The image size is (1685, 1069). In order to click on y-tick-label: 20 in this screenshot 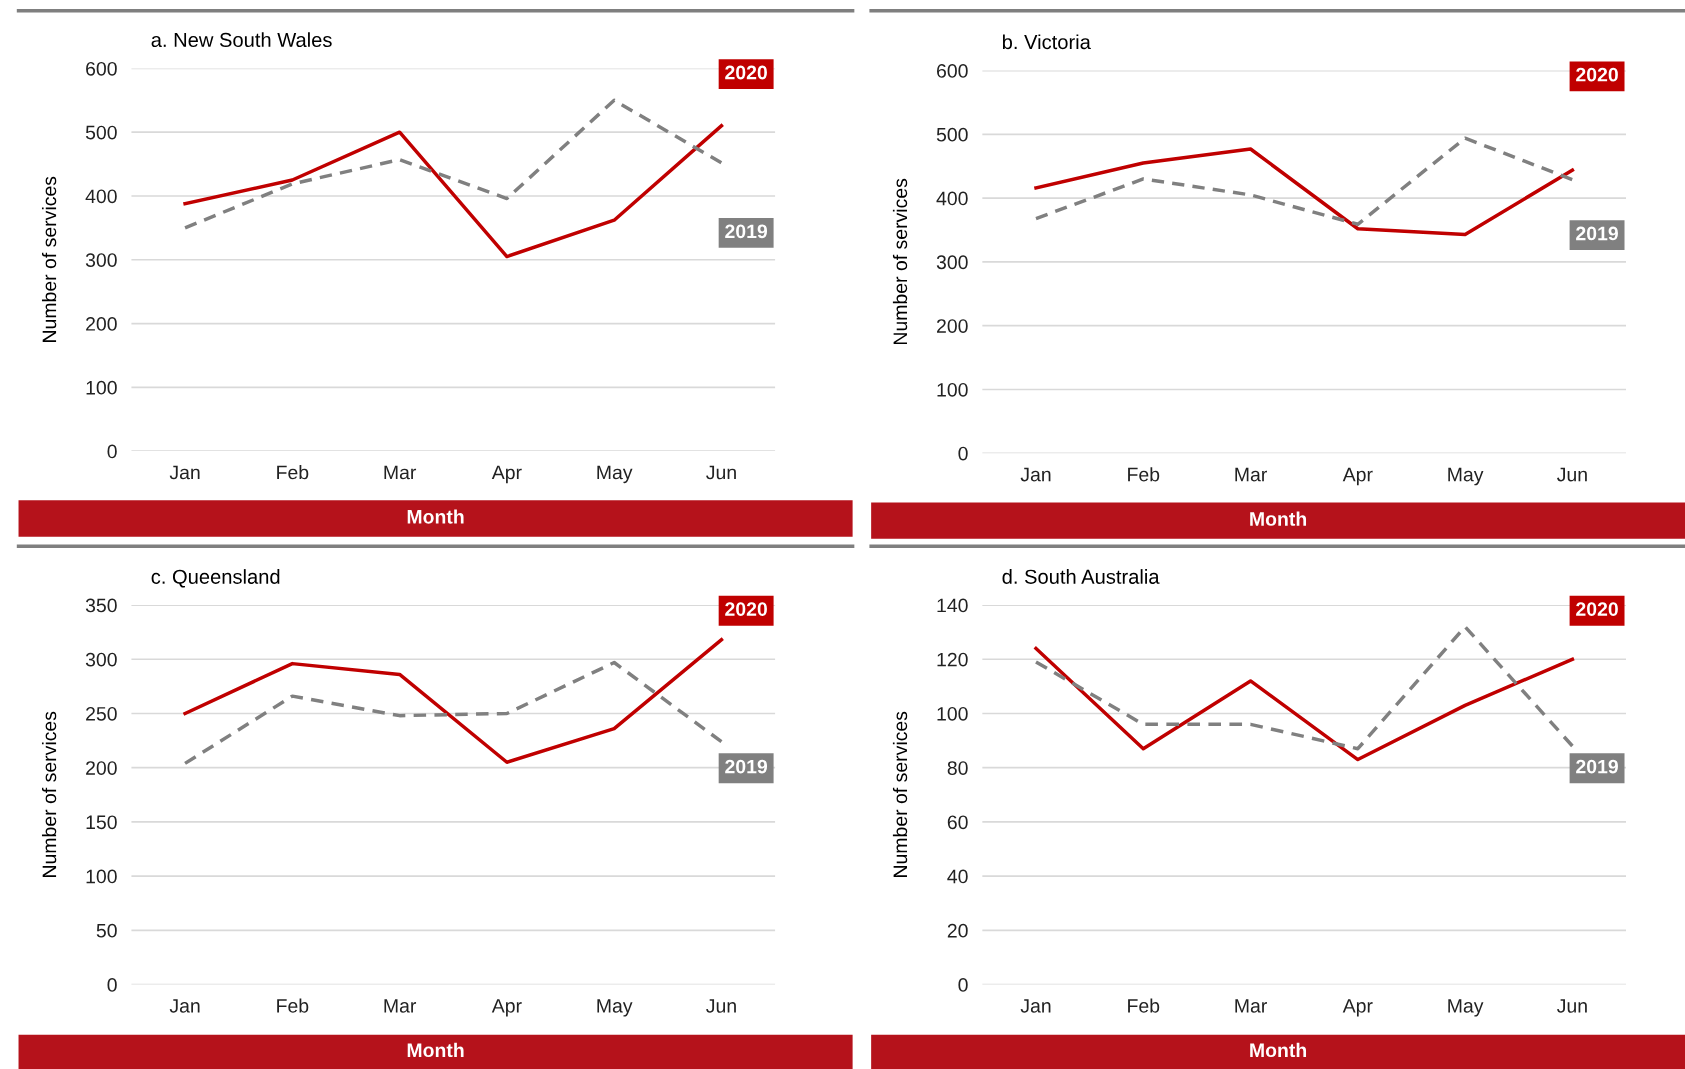, I will do `click(957, 930)`.